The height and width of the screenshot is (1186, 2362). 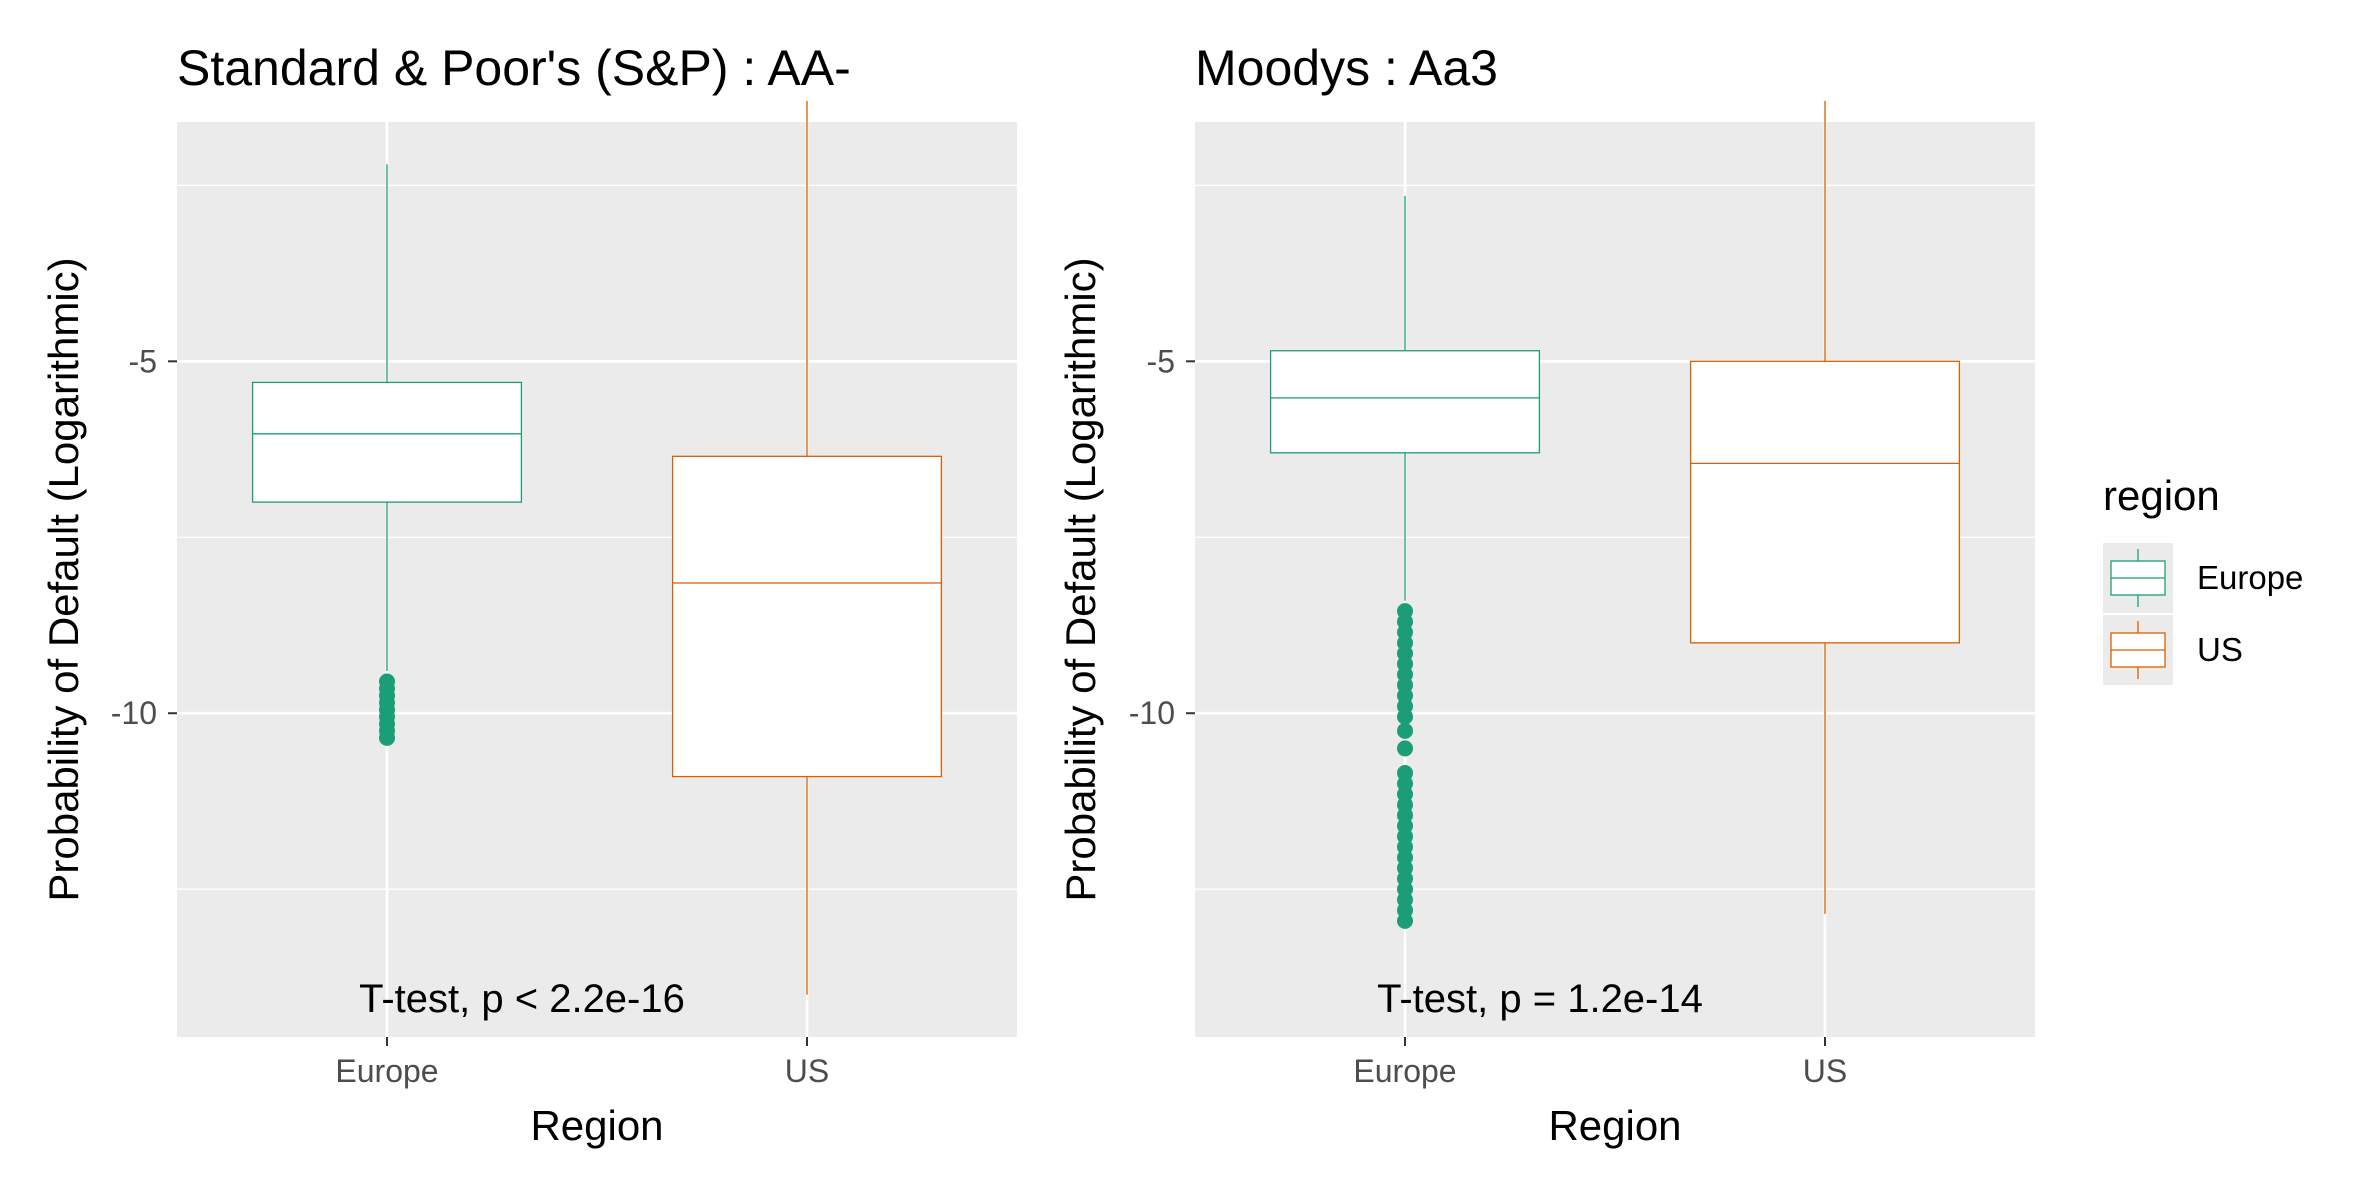 What do you see at coordinates (1540, 999) in the screenshot?
I see `ttest-annotation: T-test, p = 1.2e-14` at bounding box center [1540, 999].